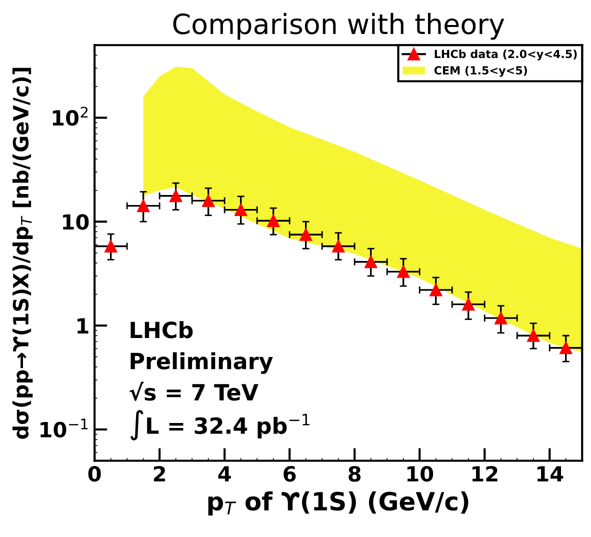 This screenshot has height=537, width=591. Describe the element at coordinates (480, 71) in the screenshot. I see `legend-label: CEM (1.5<y<5)` at that location.